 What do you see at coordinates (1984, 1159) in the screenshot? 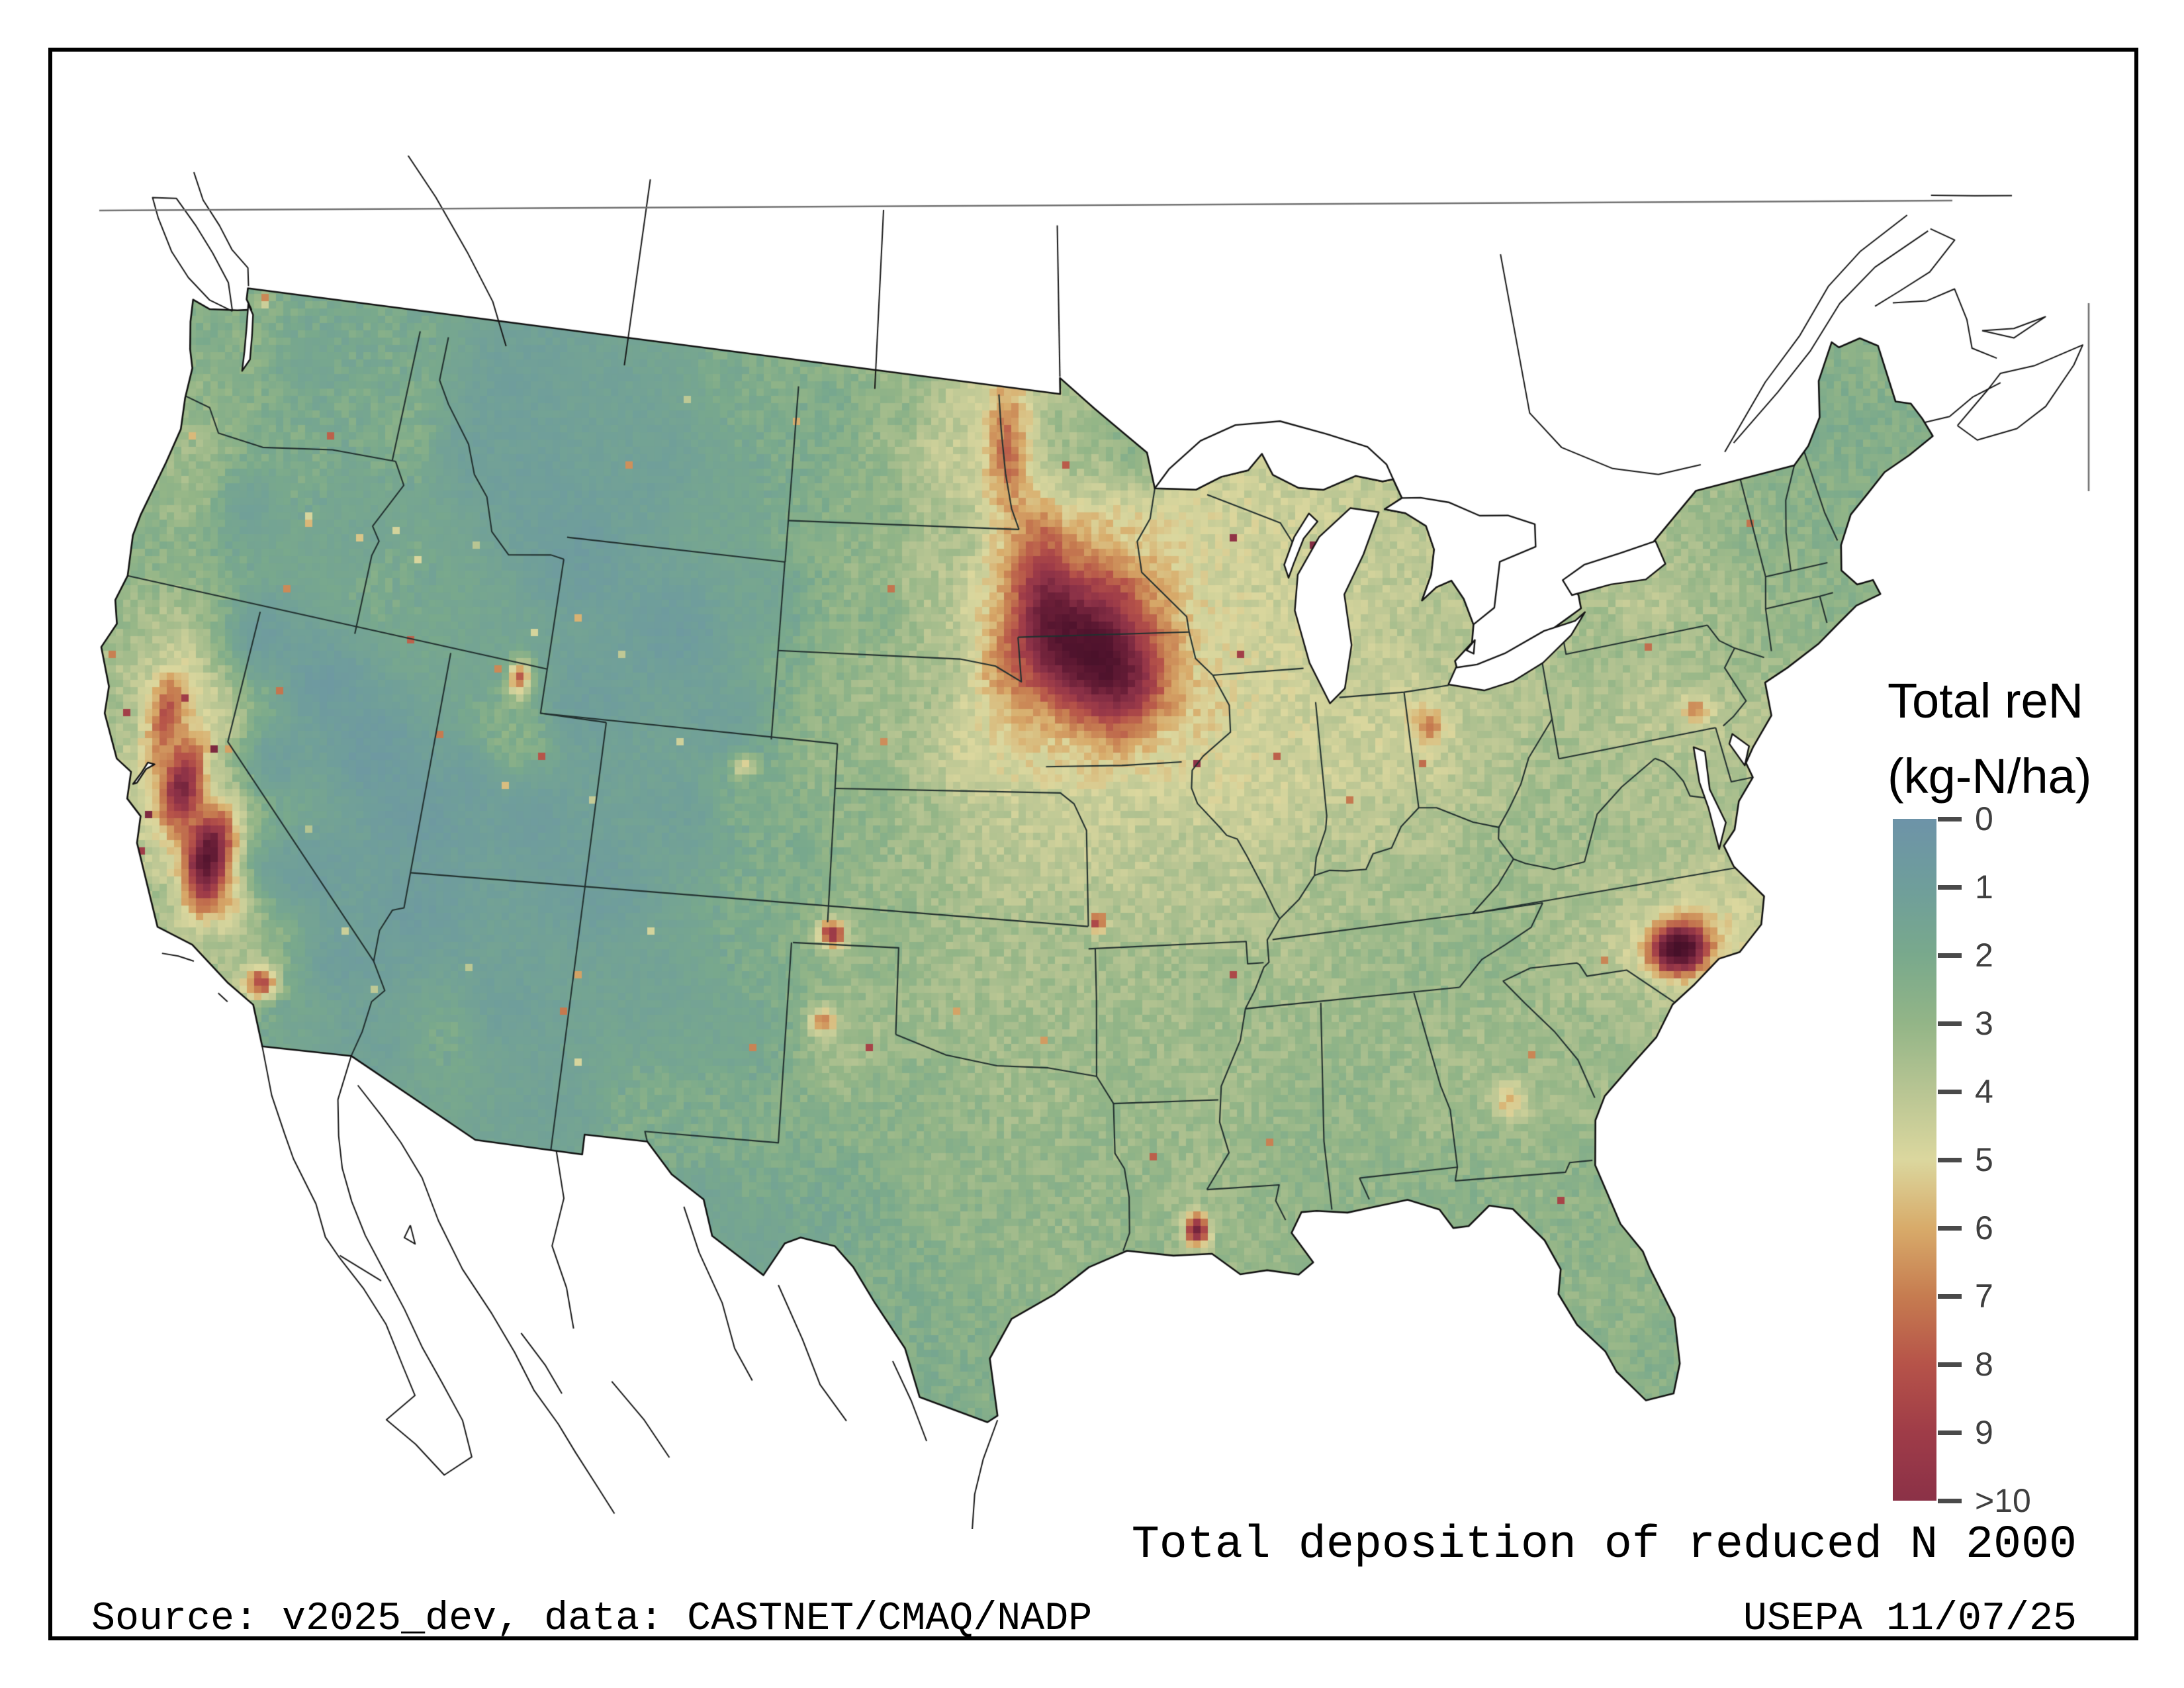
I see `legend-tick-label: 5` at bounding box center [1984, 1159].